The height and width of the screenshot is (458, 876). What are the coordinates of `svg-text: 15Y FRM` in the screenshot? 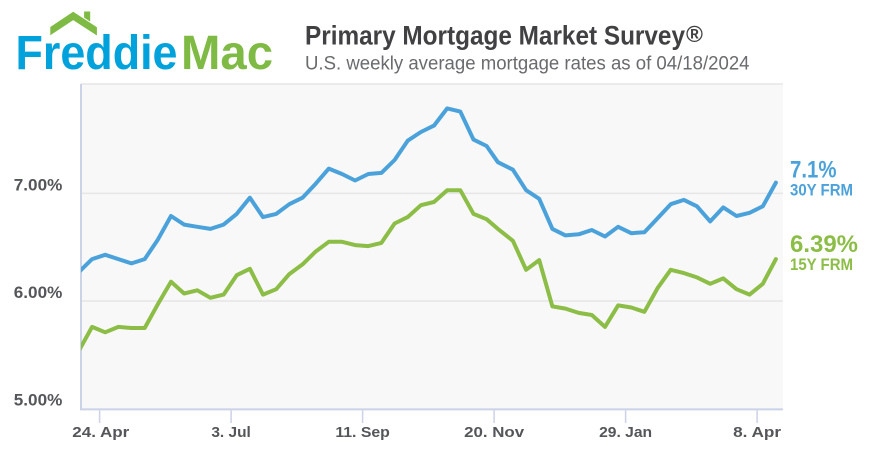 It's located at (821, 265).